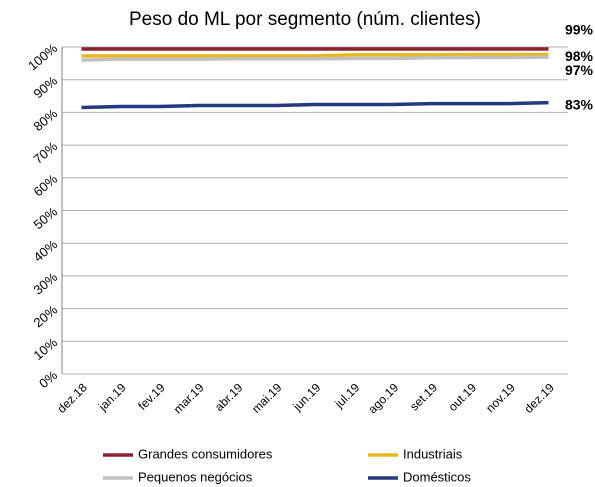  Describe the element at coordinates (46, 218) in the screenshot. I see `y-tick-label: 50%` at that location.